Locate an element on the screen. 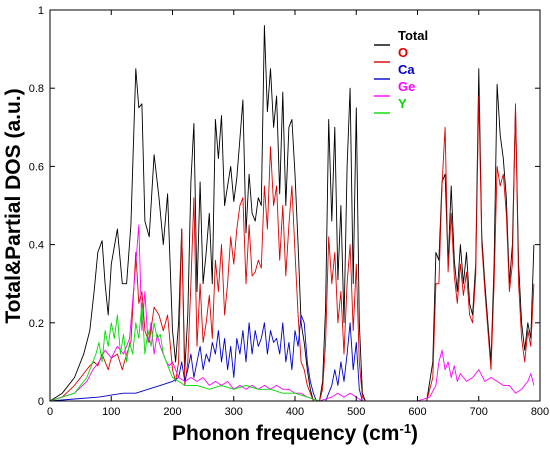 Image resolution: width=550 pixels, height=453 pixels. x-tick-label: 200 is located at coordinates (172, 412).